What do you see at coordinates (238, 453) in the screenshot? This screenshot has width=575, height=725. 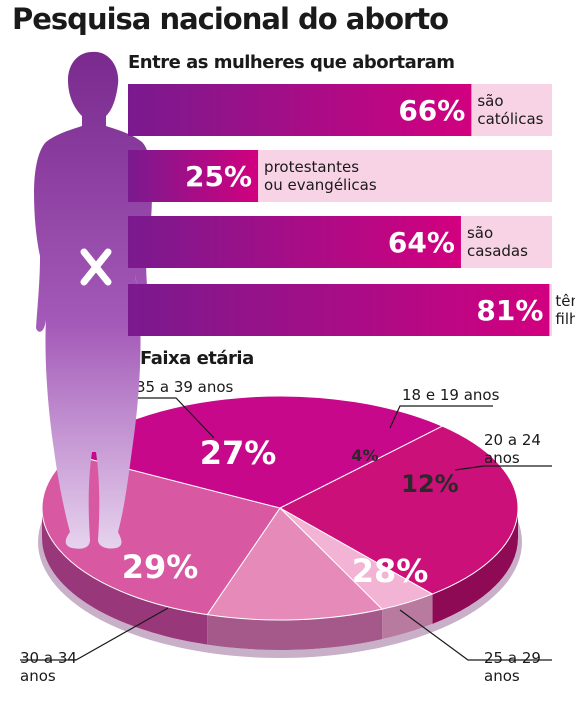 I see `pie-value-label: 27%` at bounding box center [238, 453].